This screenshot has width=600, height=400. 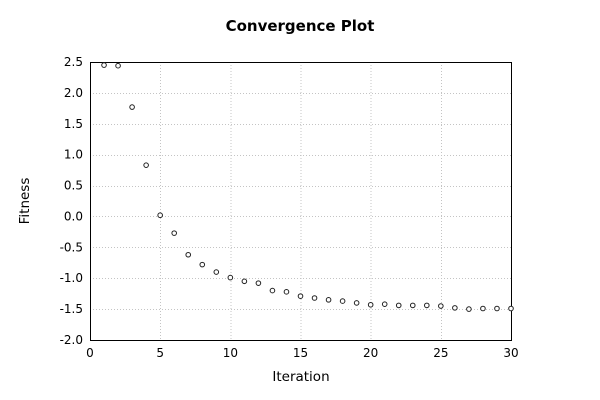 I want to click on y-tick-label: 2.0, so click(x=73, y=93).